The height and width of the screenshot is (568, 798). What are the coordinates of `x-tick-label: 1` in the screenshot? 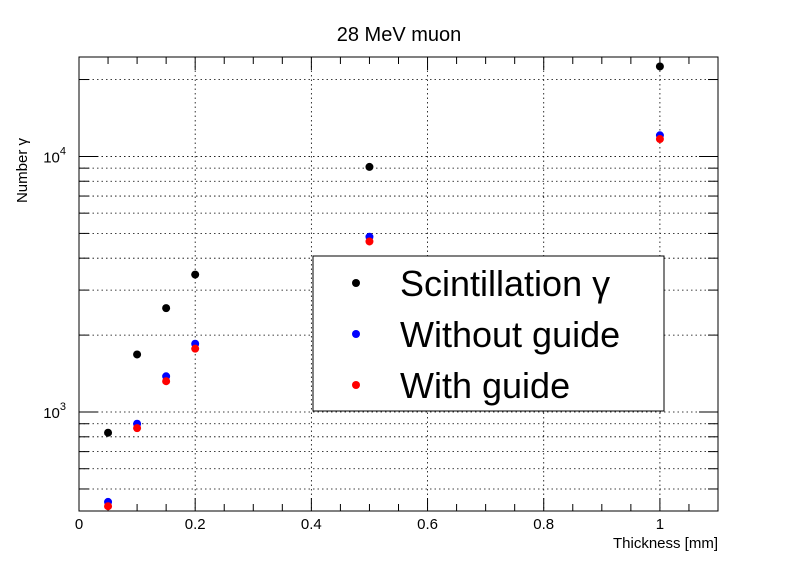 It's located at (660, 524).